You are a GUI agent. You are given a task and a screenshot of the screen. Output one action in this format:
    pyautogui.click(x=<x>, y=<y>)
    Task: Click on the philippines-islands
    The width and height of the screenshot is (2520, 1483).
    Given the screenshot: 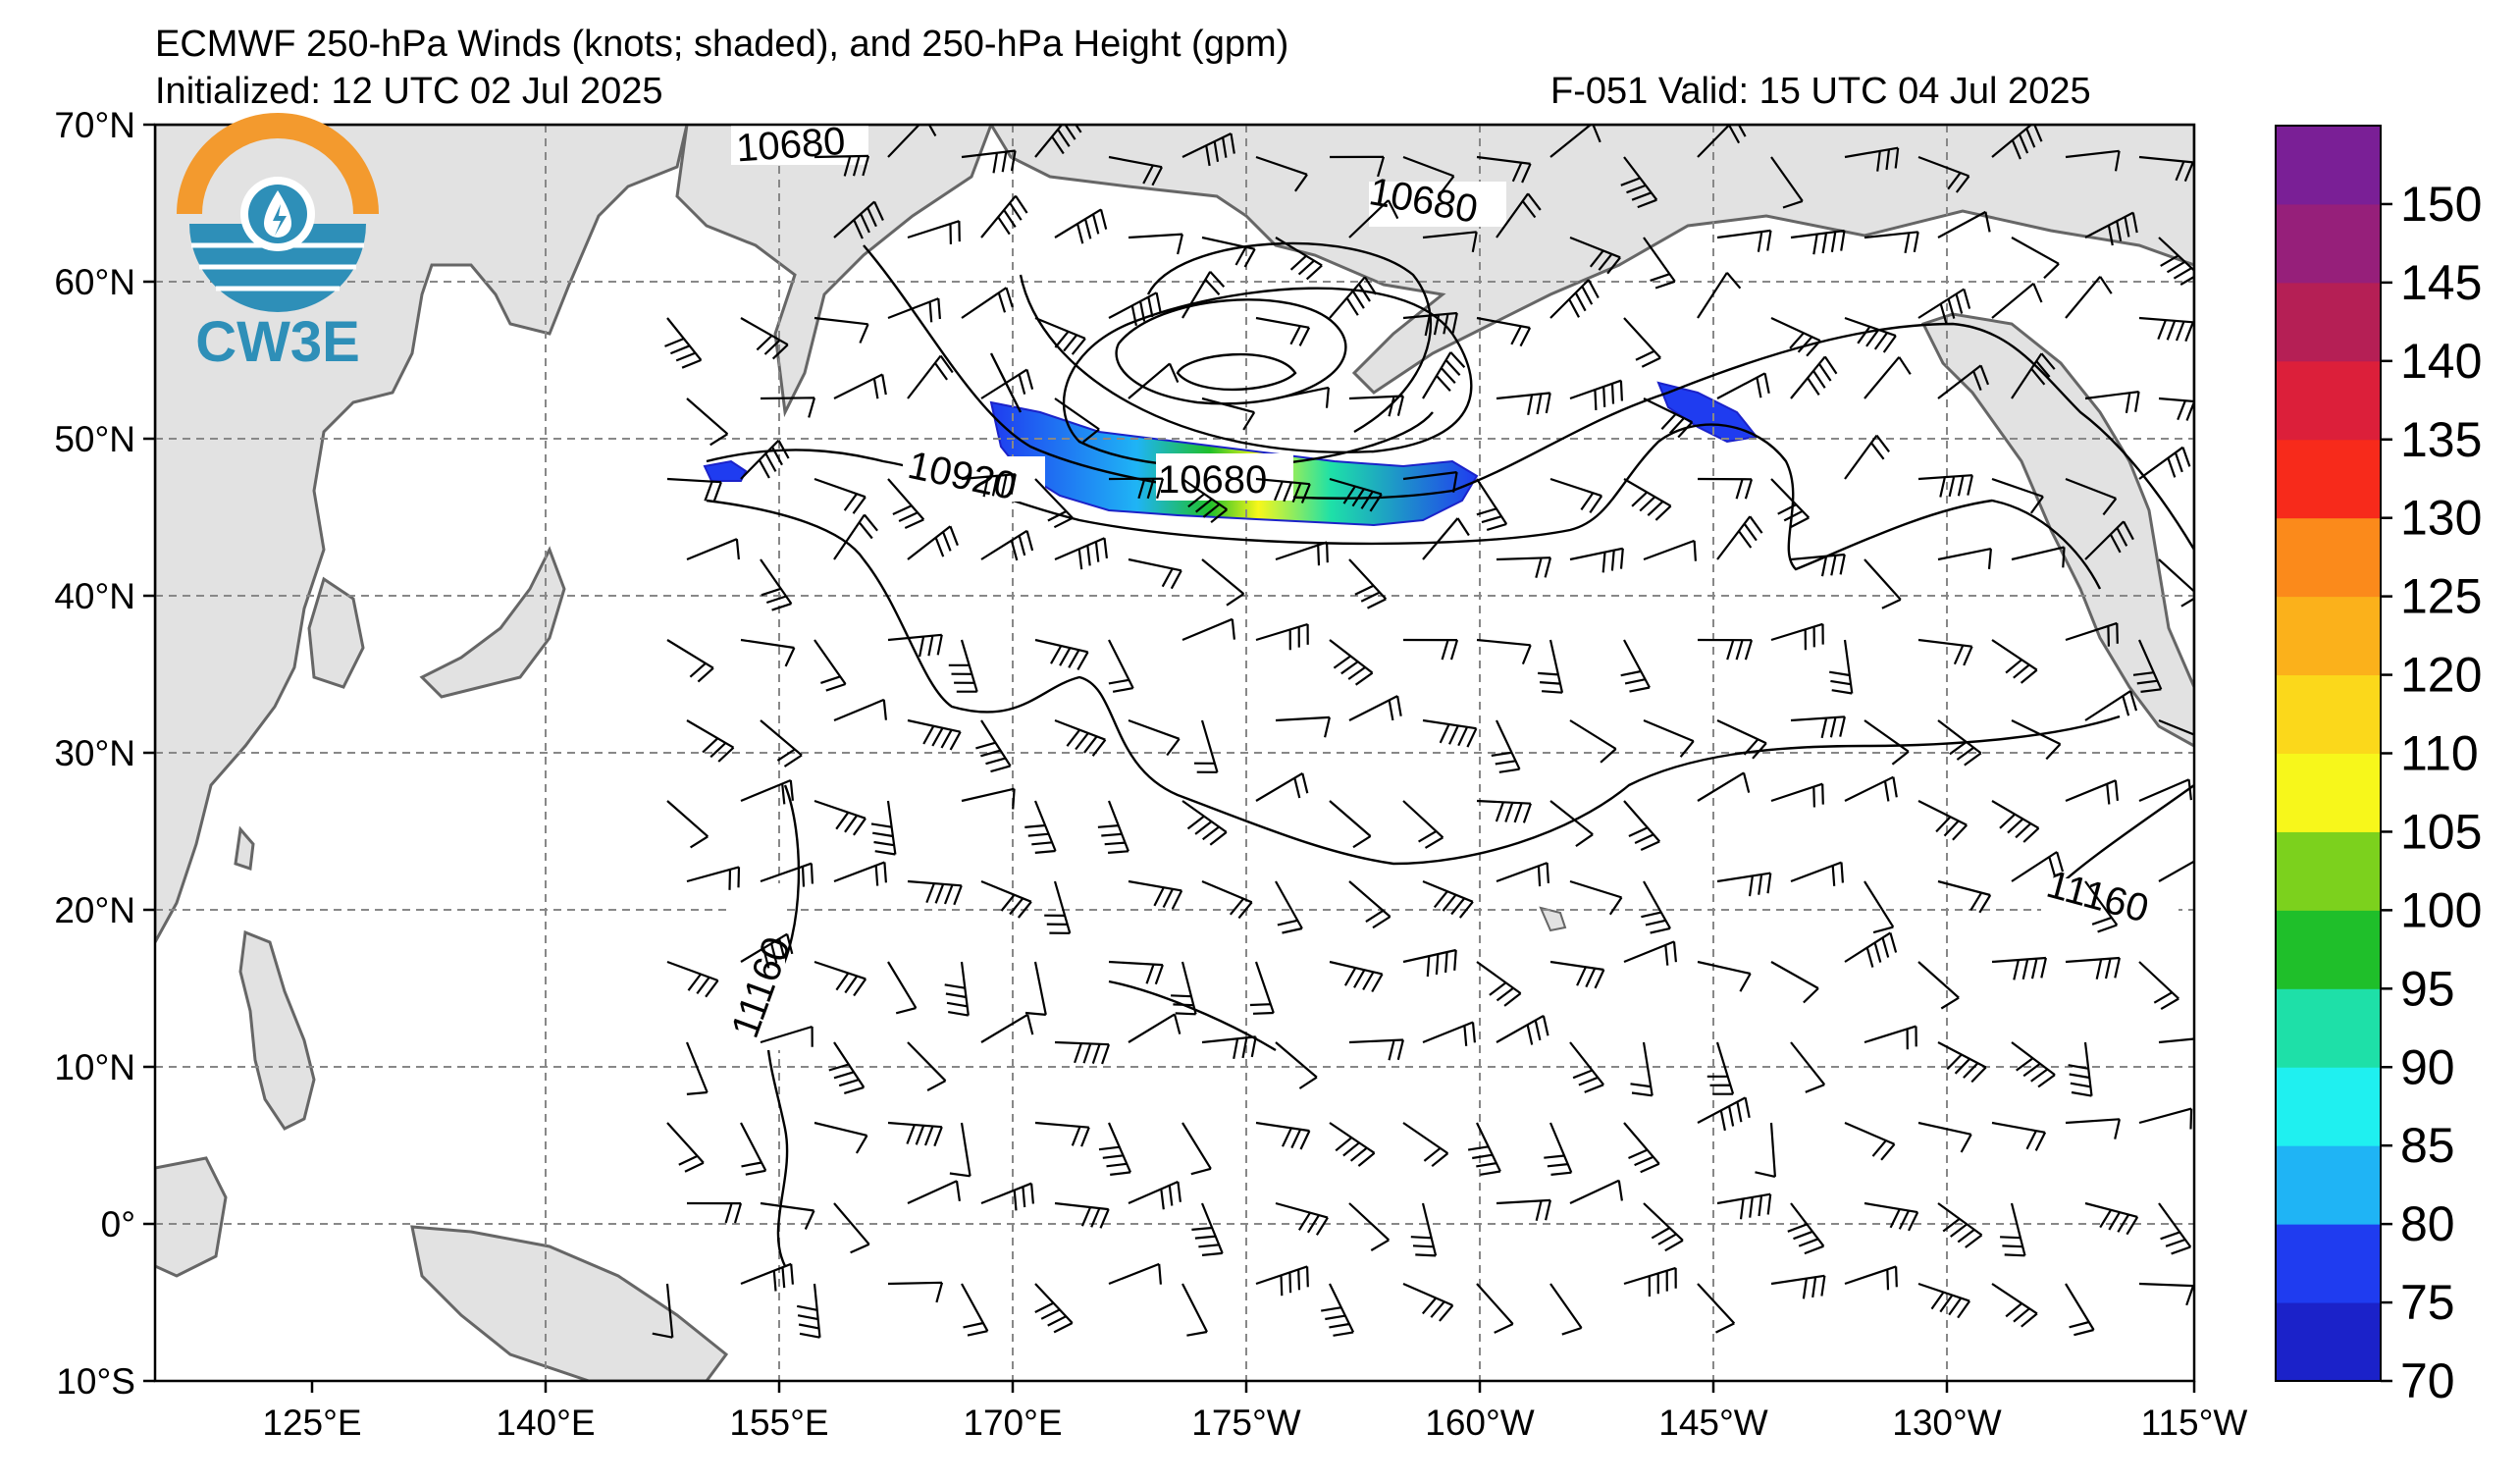 What is the action you would take?
    pyautogui.click(x=277, y=1030)
    